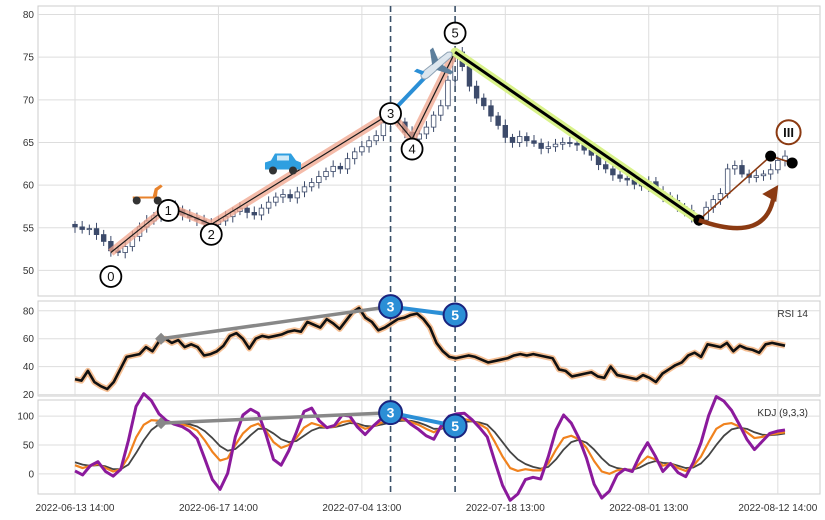  What do you see at coordinates (505, 508) in the screenshot?
I see `x-tick-label: 2022-07-18 13:00` at bounding box center [505, 508].